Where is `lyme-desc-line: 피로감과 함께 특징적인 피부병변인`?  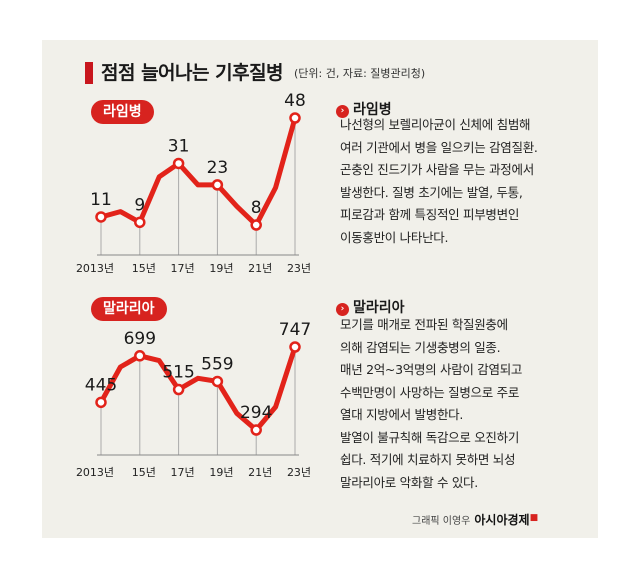
lyme-desc-line: 피로감과 함께 특징적인 피부병변인 is located at coordinates (430, 214).